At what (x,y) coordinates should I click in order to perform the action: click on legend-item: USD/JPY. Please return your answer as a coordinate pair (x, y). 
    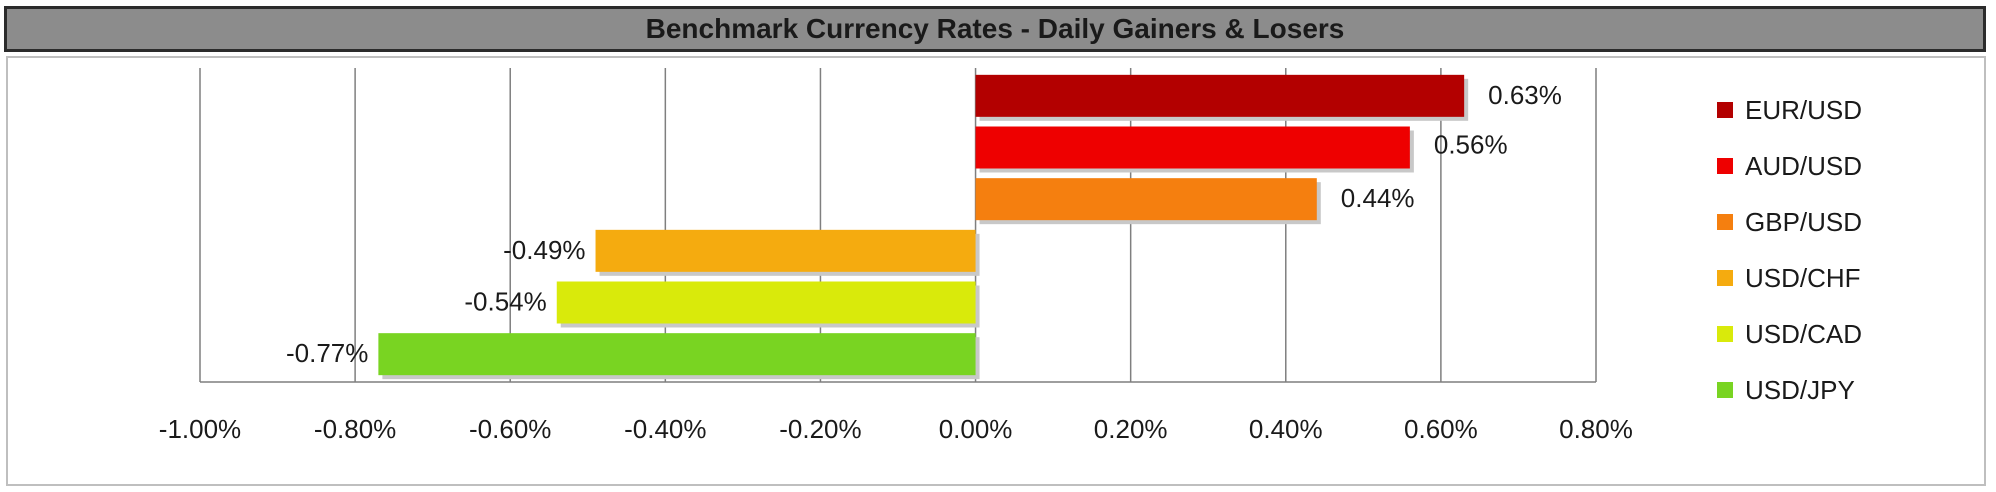
    Looking at the image, I should click on (1842, 390).